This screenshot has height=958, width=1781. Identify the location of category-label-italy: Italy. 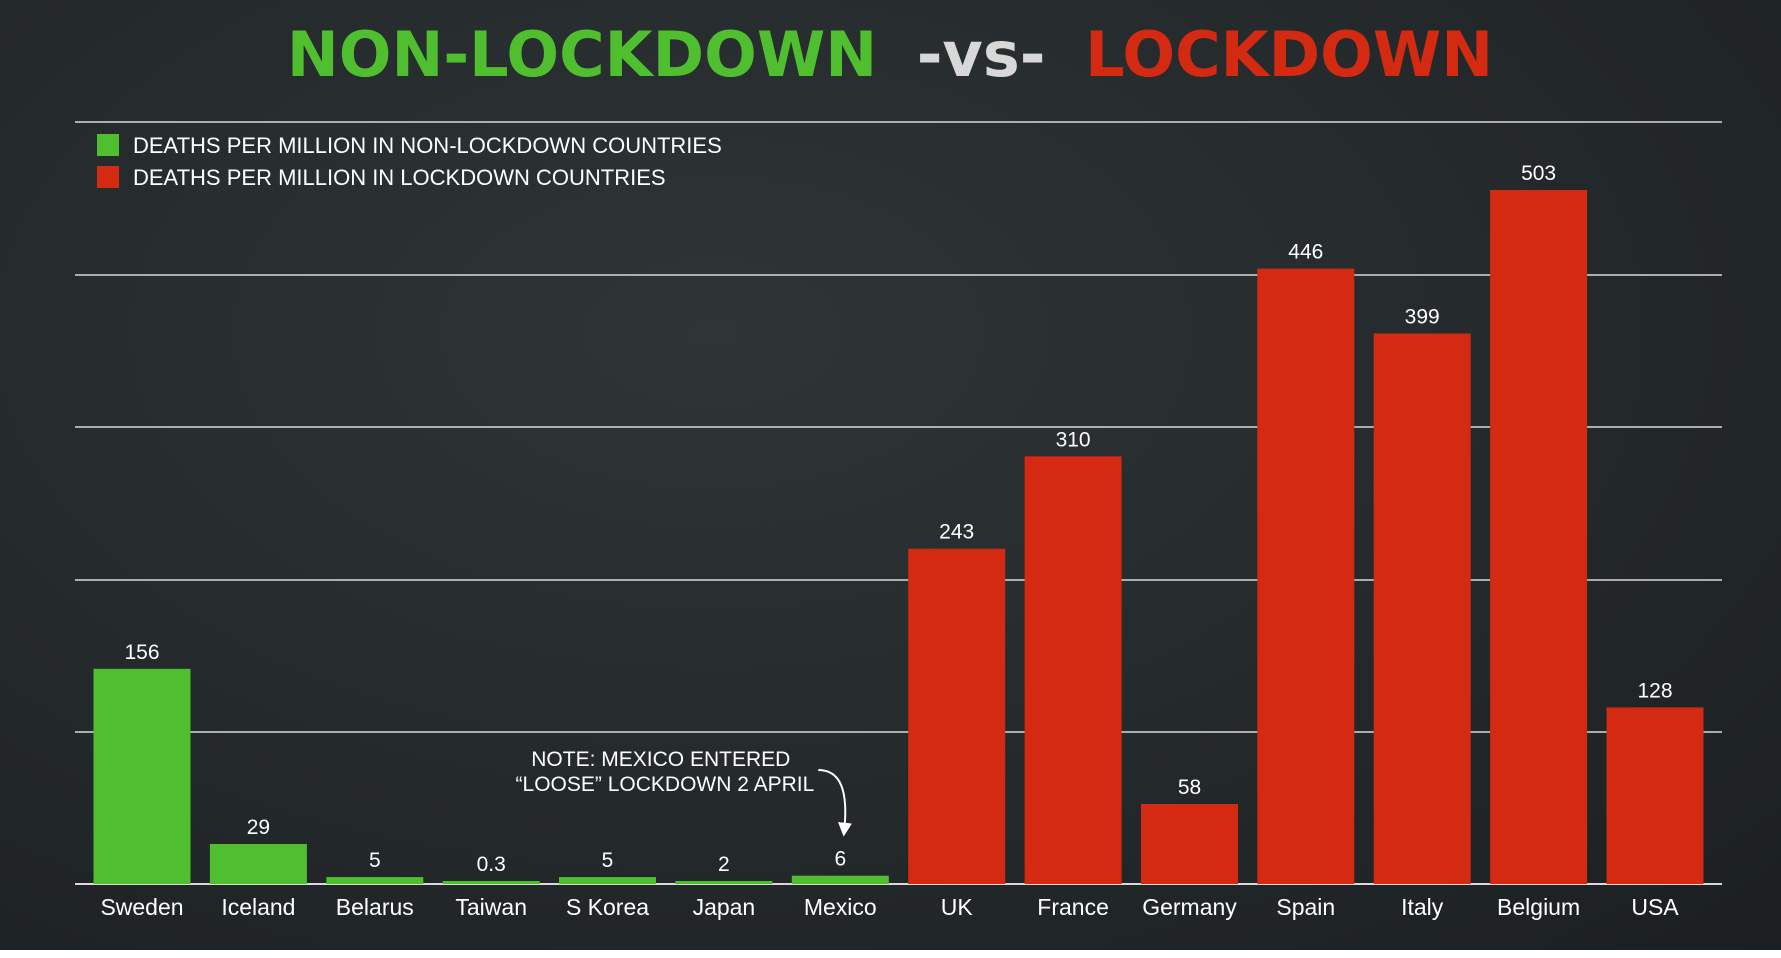
(1422, 907).